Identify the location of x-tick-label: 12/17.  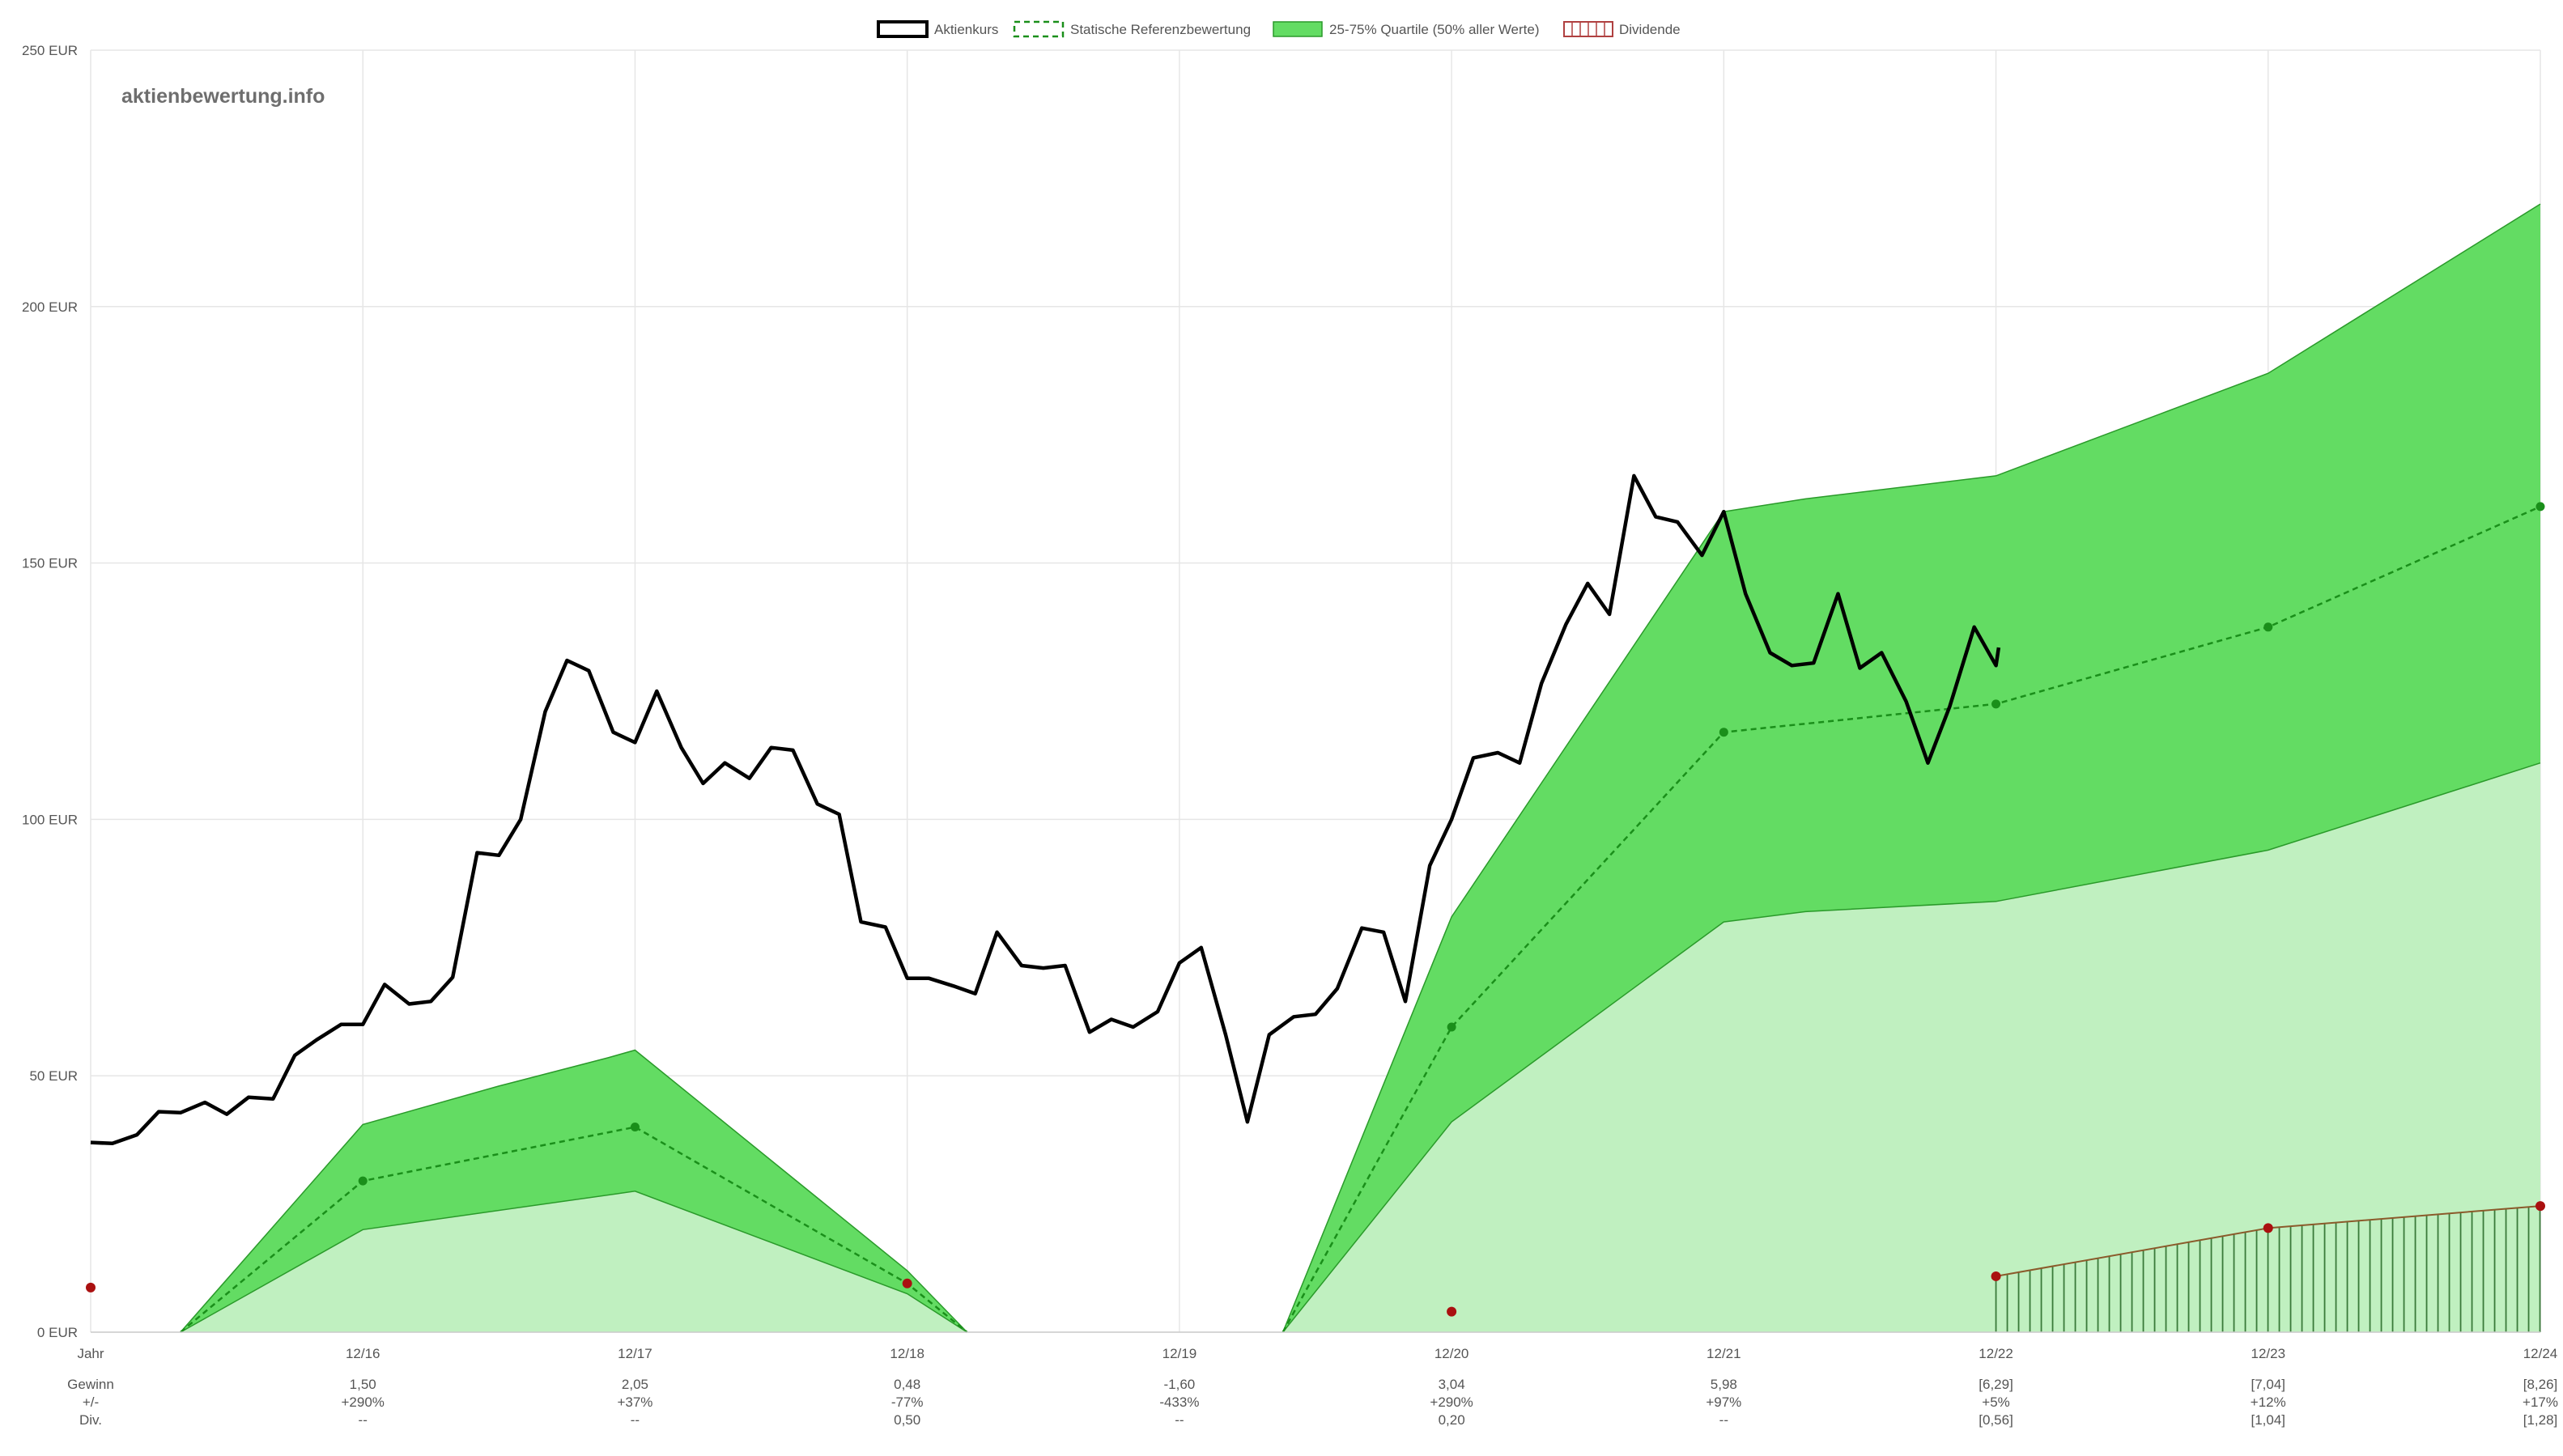
(635, 1353).